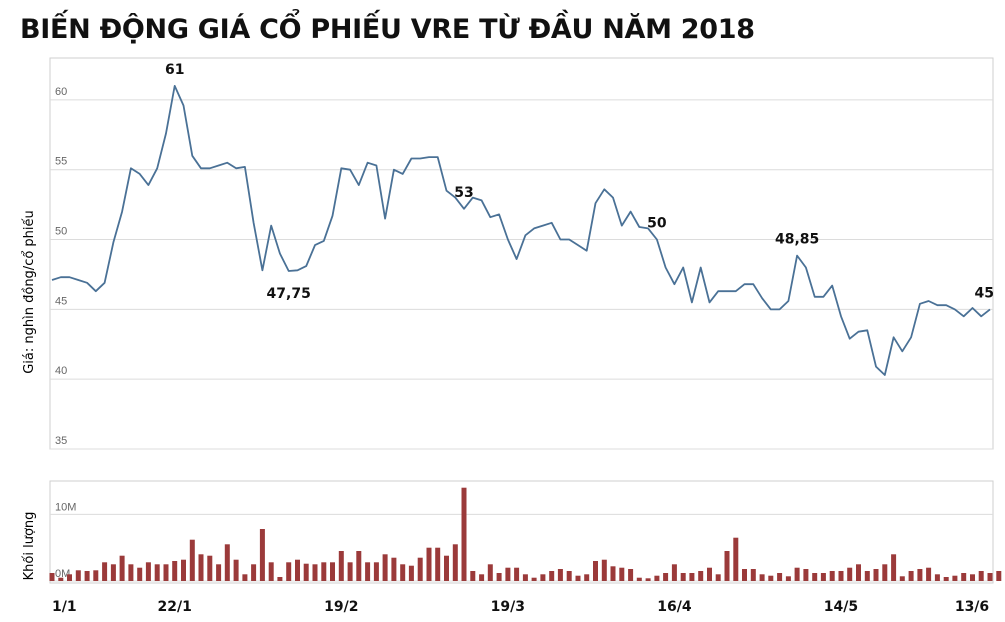 This screenshot has height=622, width=1005. I want to click on volume-y-tick-labels: 0M 10M, so click(65, 540).